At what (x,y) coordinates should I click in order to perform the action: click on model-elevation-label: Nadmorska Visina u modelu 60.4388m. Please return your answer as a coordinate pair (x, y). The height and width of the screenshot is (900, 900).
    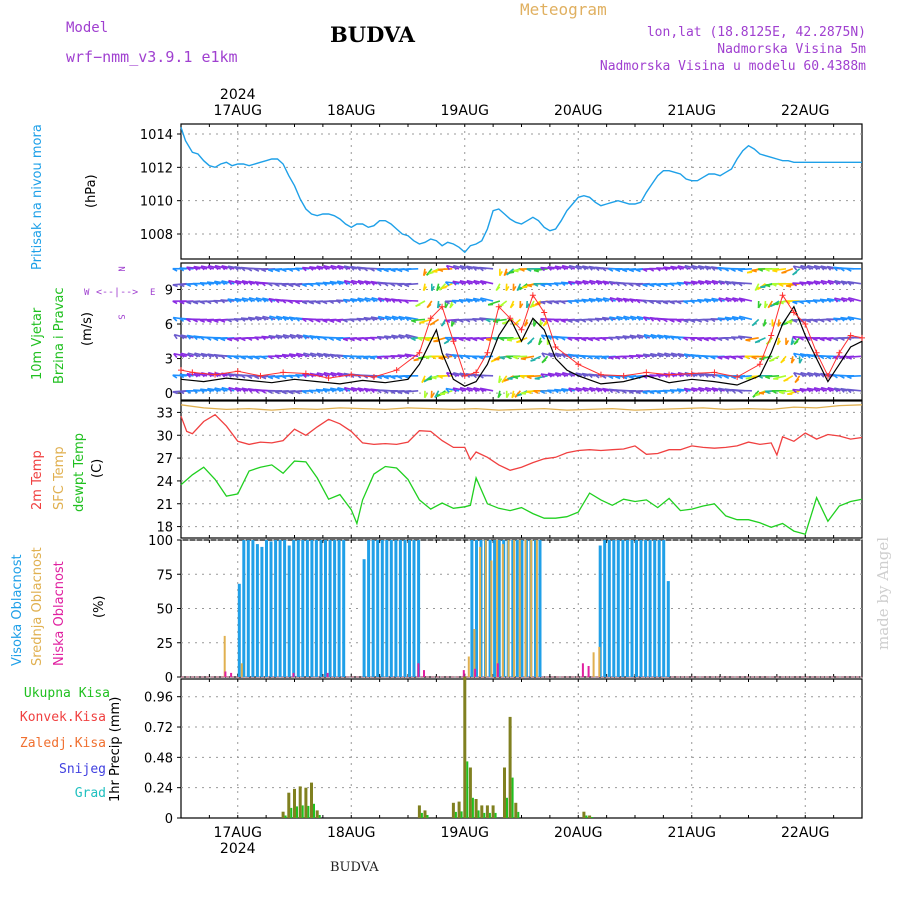
    Looking at the image, I should click on (732, 66).